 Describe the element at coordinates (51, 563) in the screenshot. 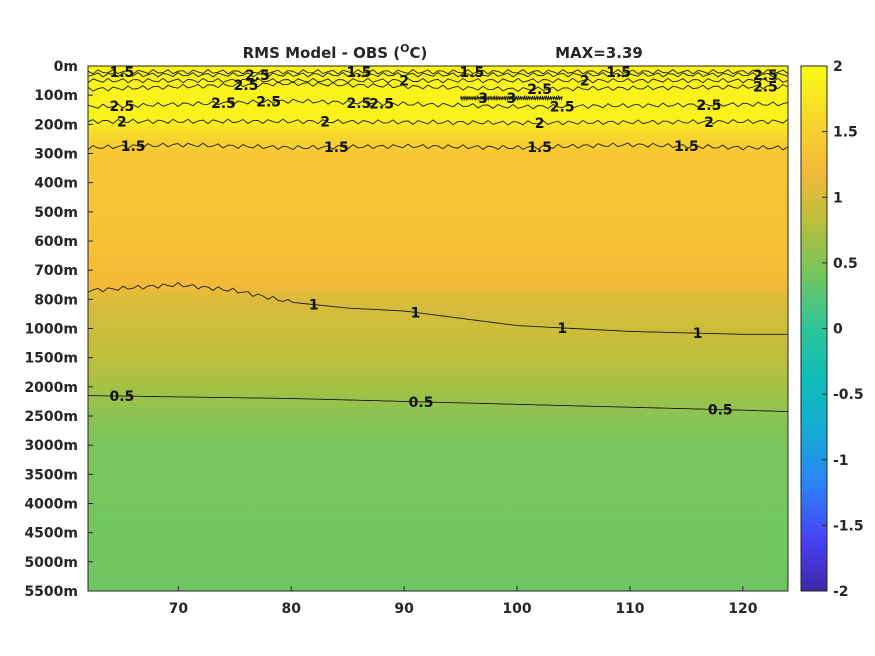

I see `y-tick-label: 5000m` at that location.